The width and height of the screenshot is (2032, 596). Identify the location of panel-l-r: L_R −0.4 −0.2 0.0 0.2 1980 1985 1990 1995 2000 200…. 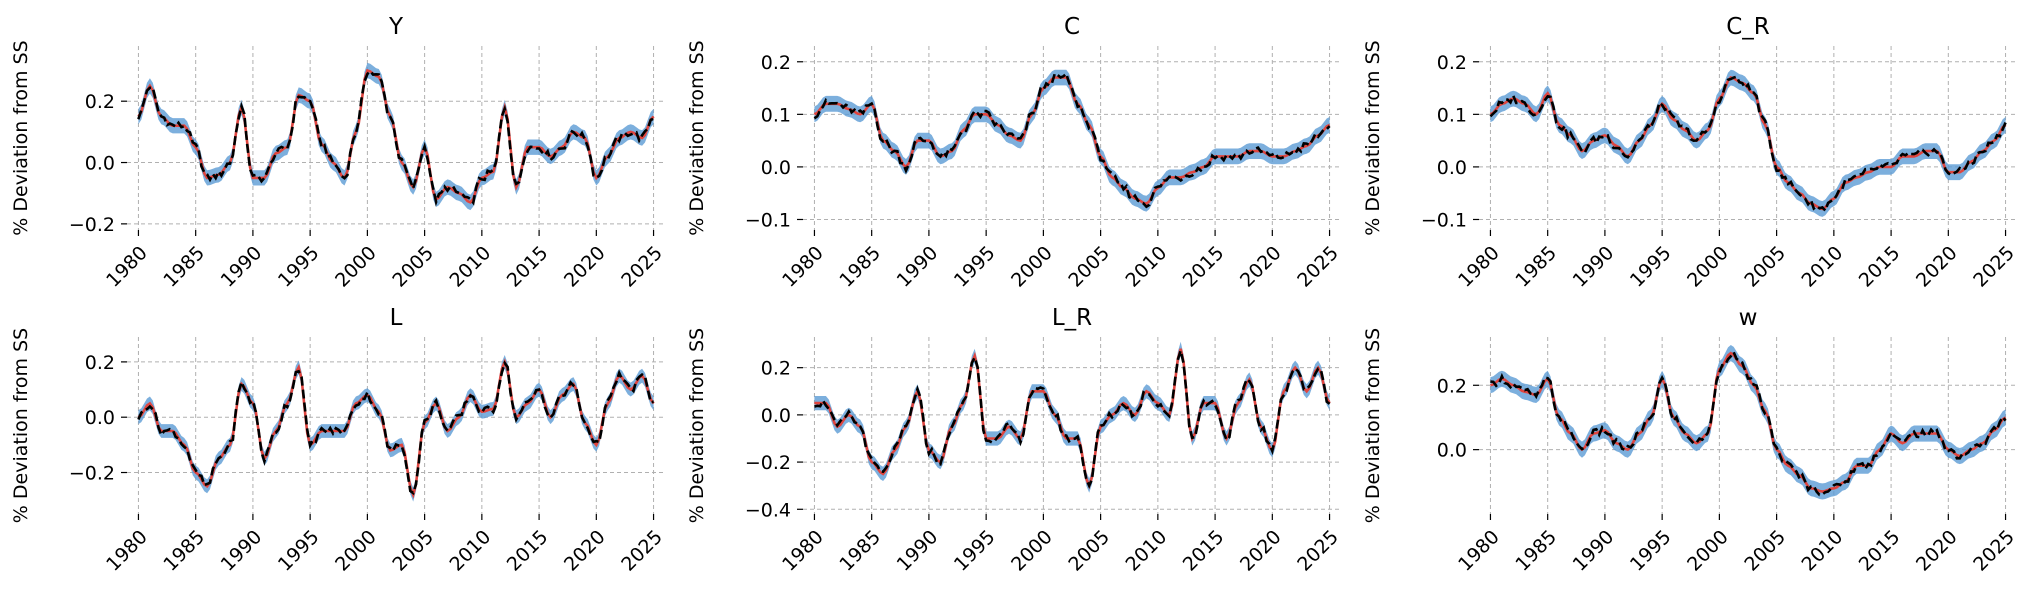
(1014, 440).